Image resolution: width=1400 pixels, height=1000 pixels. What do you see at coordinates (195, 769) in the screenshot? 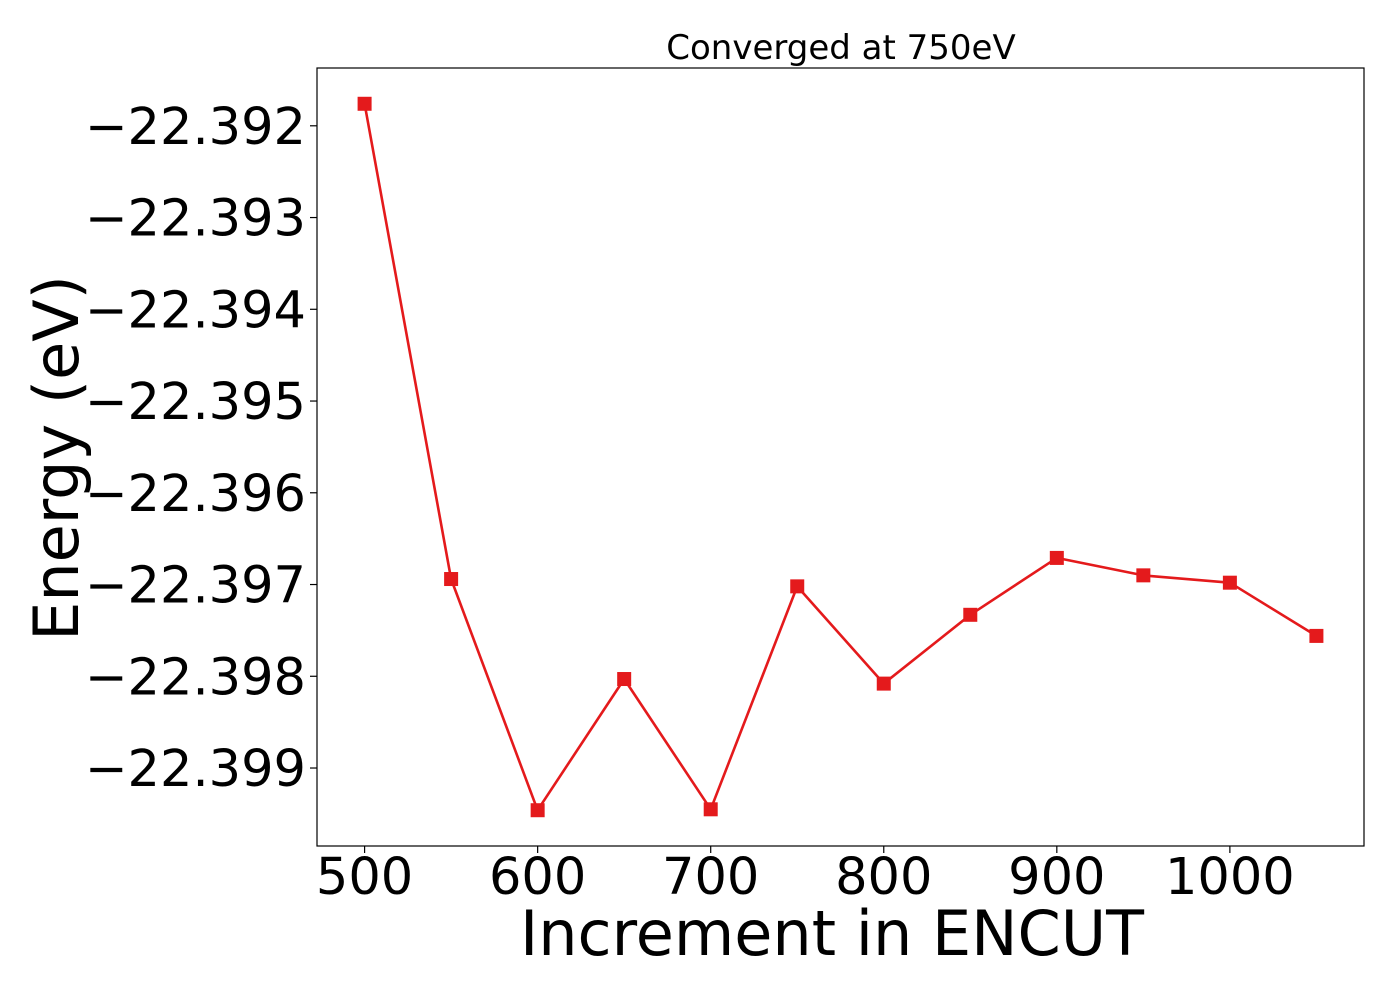
I see `y-tick-label: −22.399` at bounding box center [195, 769].